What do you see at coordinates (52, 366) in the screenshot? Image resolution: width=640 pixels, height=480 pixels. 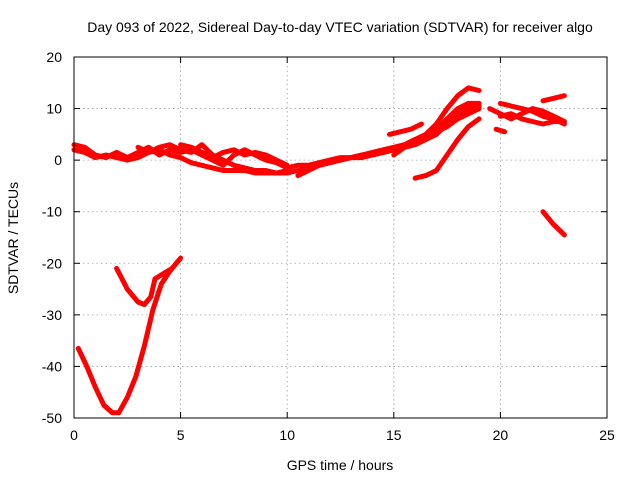 I see `y-tick-label-1: -40` at bounding box center [52, 366].